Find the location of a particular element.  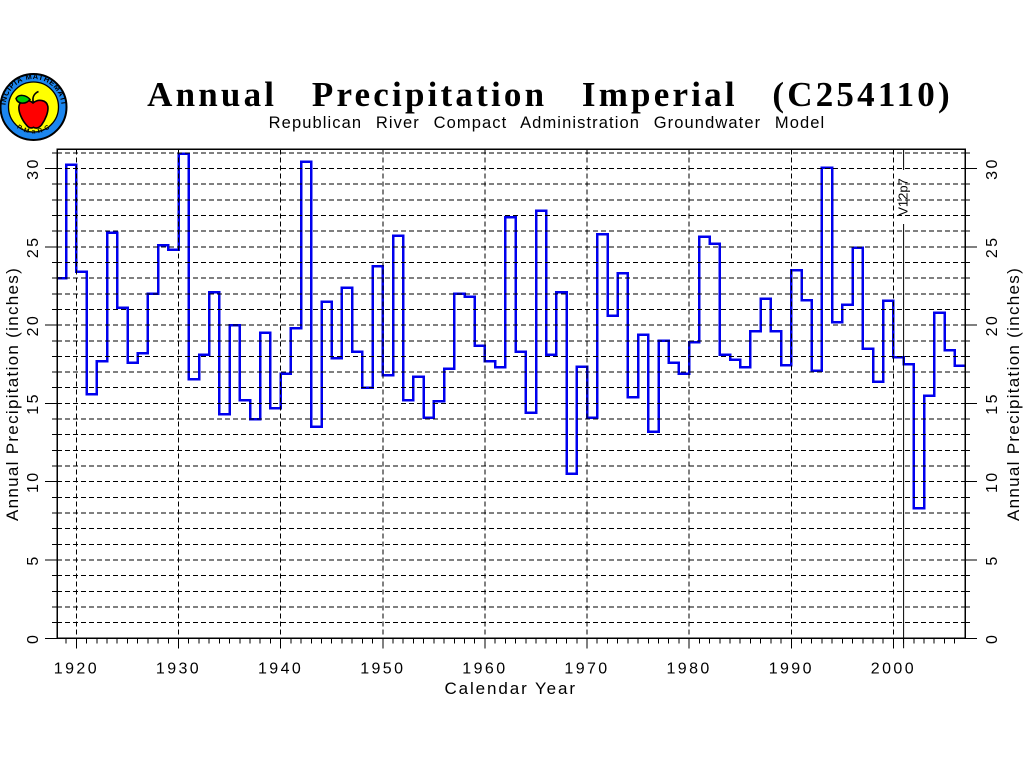

svg-text: 1950 is located at coordinates (382, 669).